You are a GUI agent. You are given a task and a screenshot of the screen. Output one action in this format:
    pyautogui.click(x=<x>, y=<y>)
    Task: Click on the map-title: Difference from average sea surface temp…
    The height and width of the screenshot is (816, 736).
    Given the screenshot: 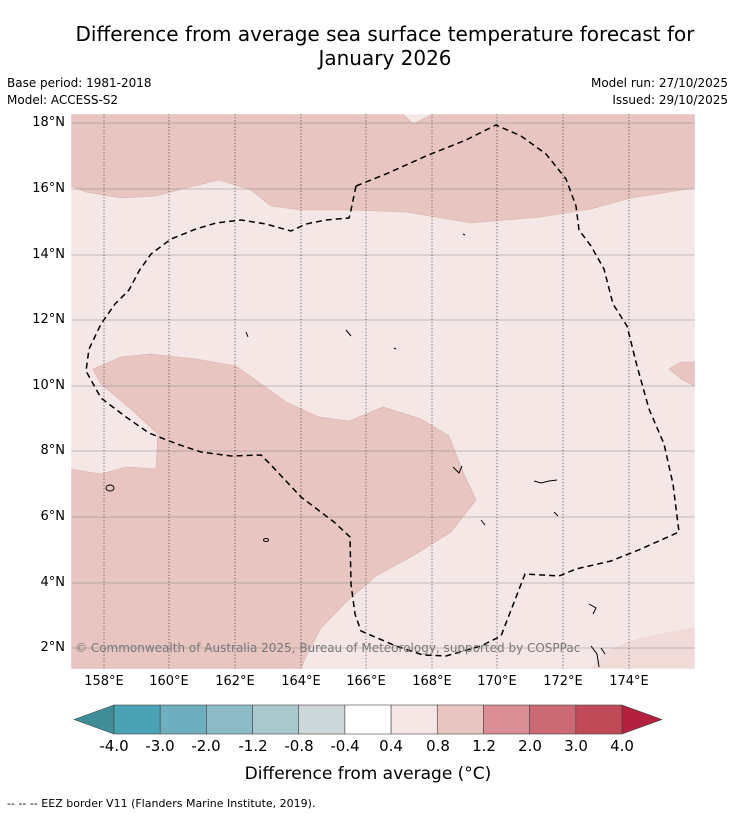 What is the action you would take?
    pyautogui.click(x=385, y=46)
    